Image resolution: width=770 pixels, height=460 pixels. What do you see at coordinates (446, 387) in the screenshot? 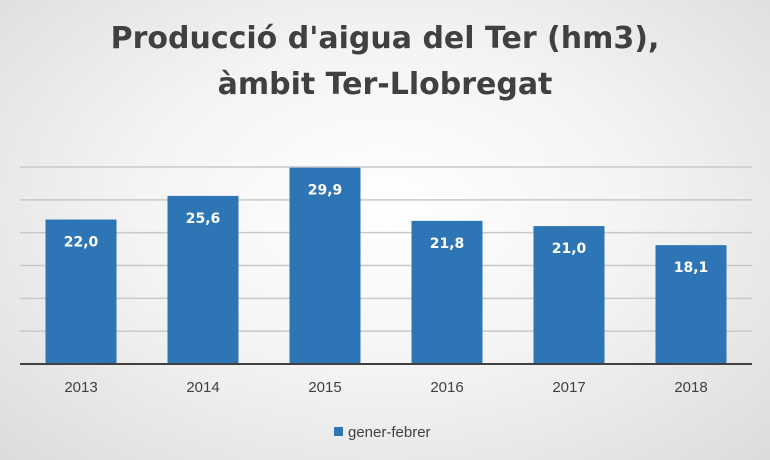
I see `x-tick-2016: 2016` at bounding box center [446, 387].